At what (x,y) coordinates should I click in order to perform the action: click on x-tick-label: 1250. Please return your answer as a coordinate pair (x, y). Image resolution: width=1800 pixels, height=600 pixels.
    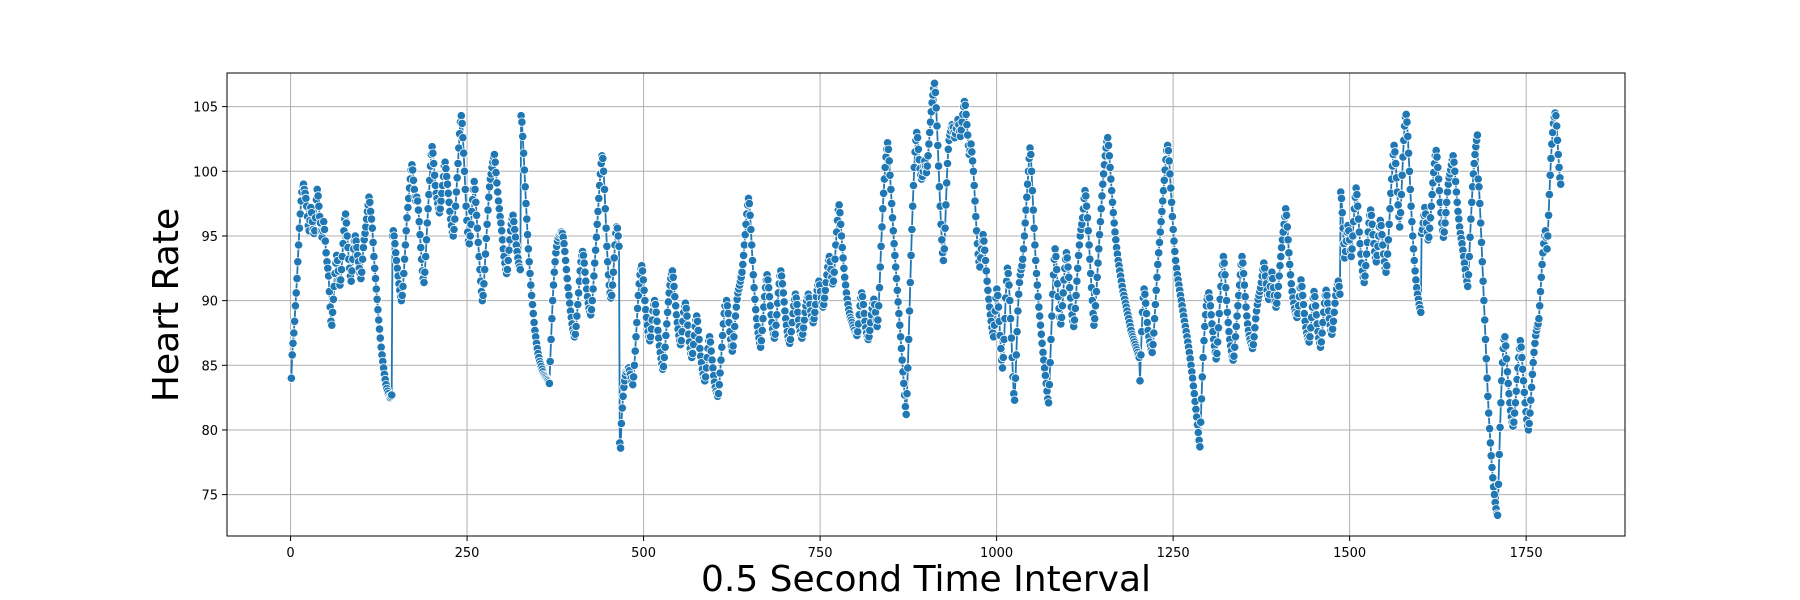
    Looking at the image, I should click on (1173, 553).